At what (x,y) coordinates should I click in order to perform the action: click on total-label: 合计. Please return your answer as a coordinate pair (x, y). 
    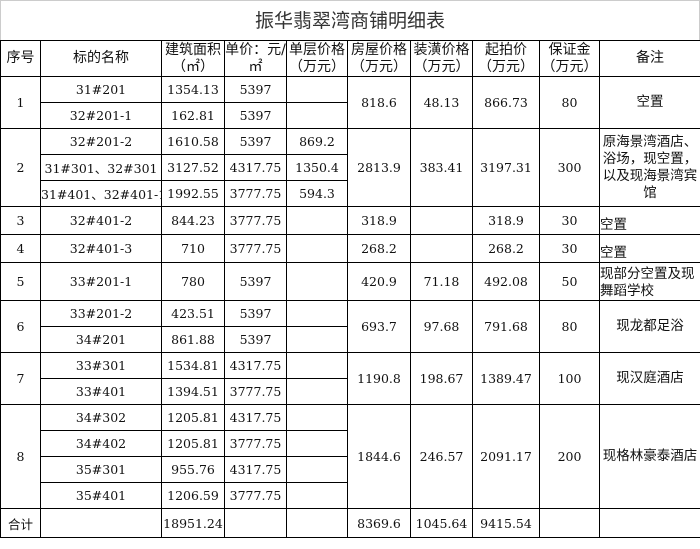
    Looking at the image, I should click on (20, 523).